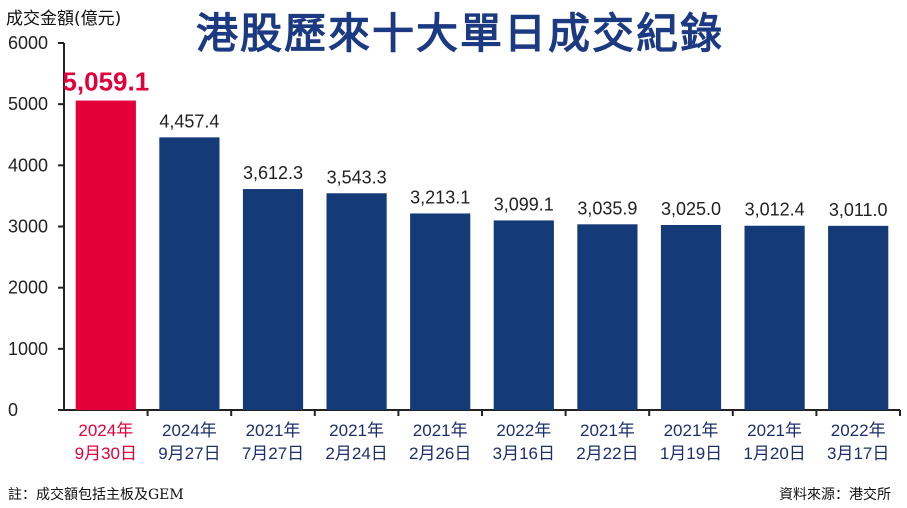  Describe the element at coordinates (440, 197) in the screenshot. I see `data-label: 3,213.1` at that location.